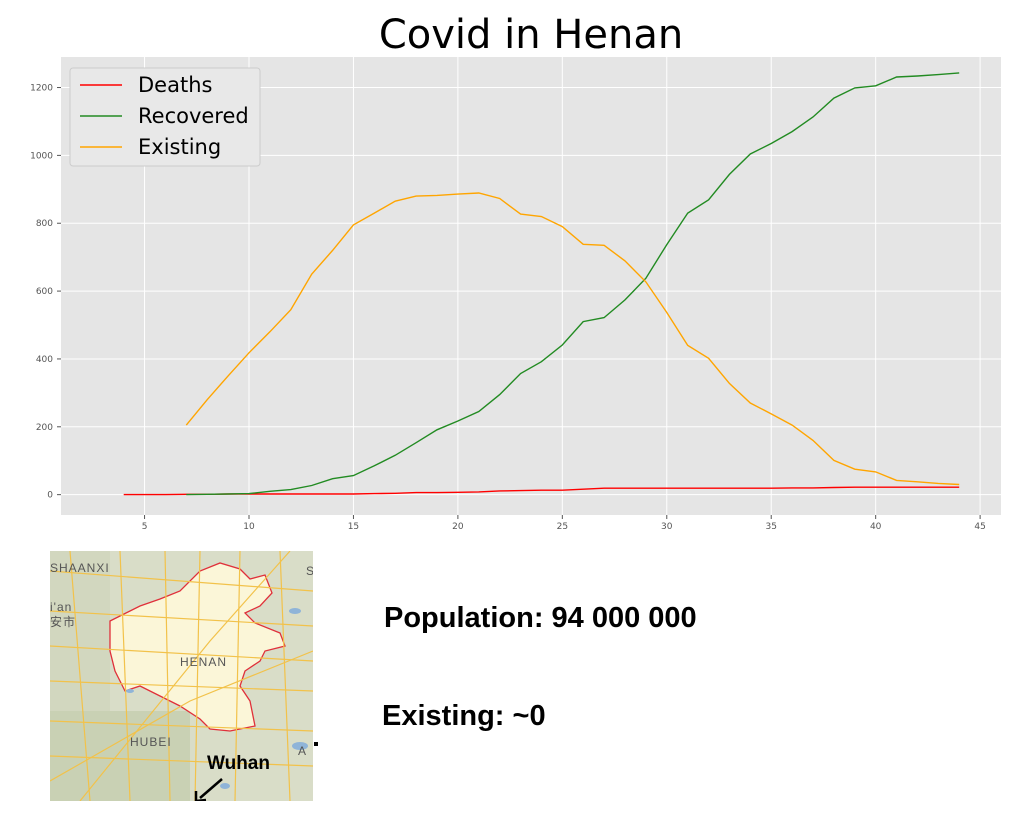  What do you see at coordinates (979, 527) in the screenshot?
I see `x-tick-label: 45` at bounding box center [979, 527].